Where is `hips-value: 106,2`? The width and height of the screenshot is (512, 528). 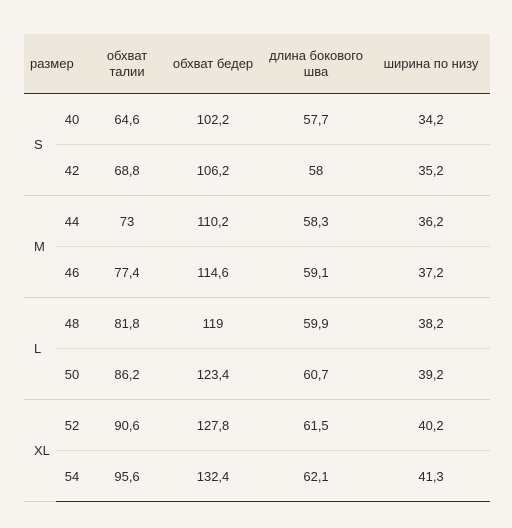 hips-value: 106,2 is located at coordinates (213, 170).